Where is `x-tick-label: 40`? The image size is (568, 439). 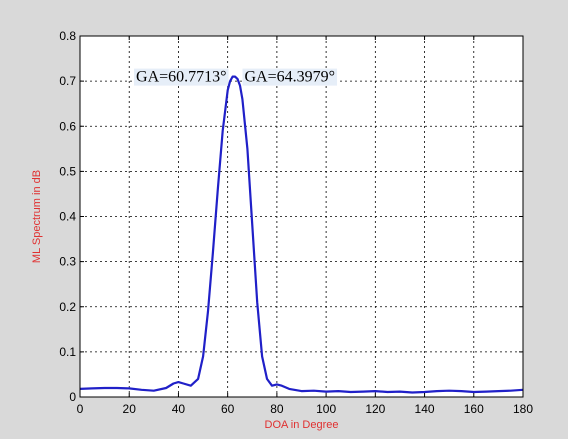 x-tick-label: 40 is located at coordinates (179, 409).